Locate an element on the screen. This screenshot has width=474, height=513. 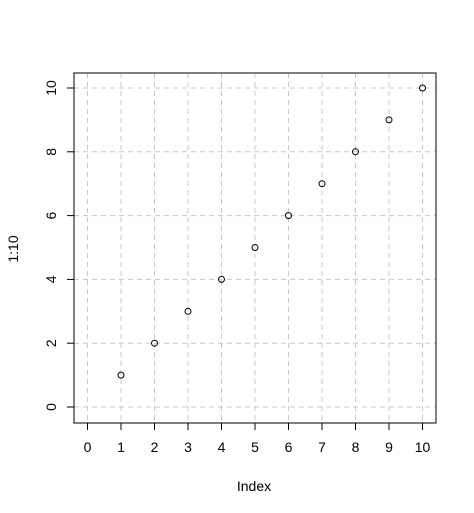
x-tick-label-5: 5 is located at coordinates (255, 447).